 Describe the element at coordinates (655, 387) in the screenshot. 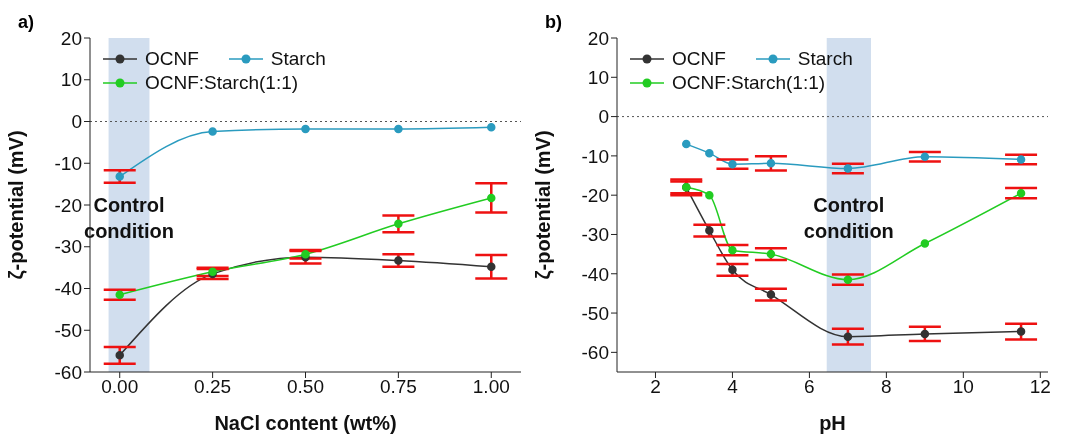

I see `x-tick-label: 2` at that location.